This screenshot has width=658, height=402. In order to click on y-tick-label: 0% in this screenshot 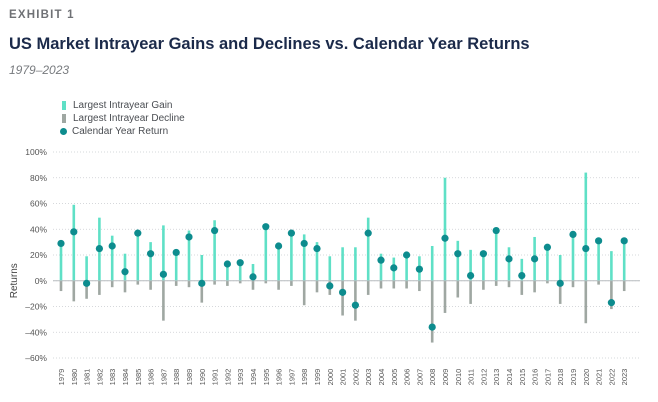, I will do `click(41, 281)`.